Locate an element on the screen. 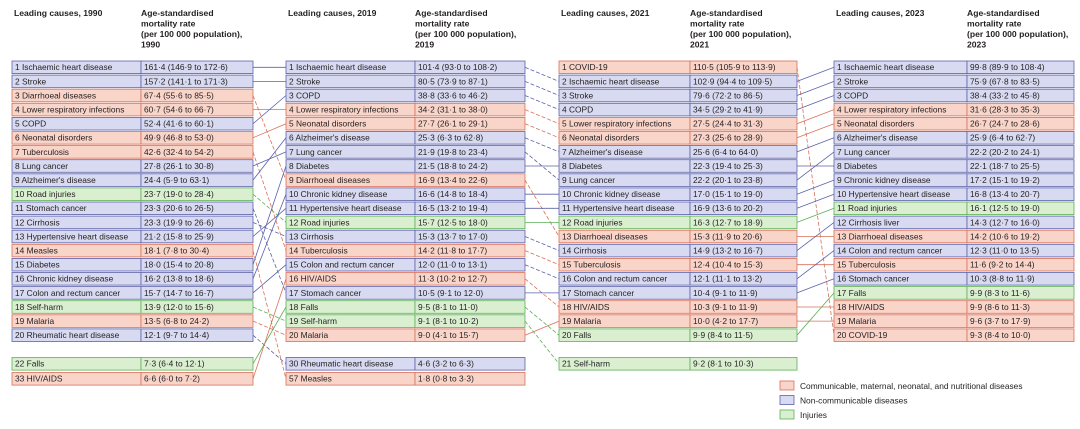  cause-row: 19 Malaria 9·6 (3·7 to 17·9) is located at coordinates (954, 321).